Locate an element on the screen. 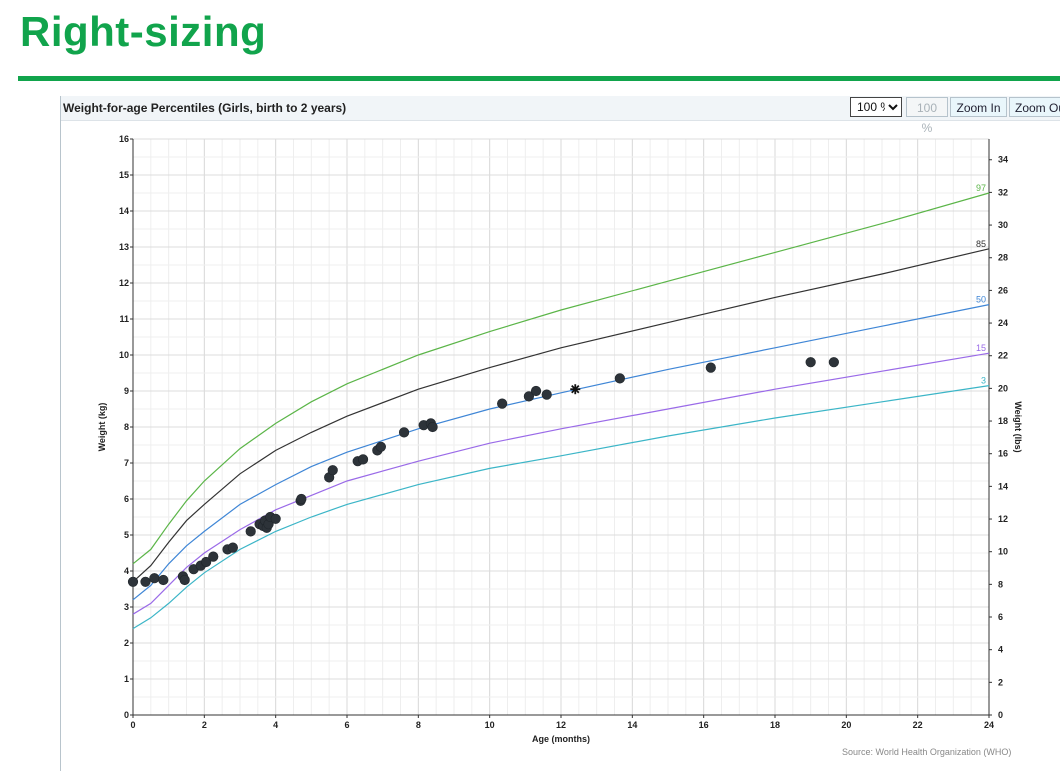 This screenshot has width=1060, height=771. x-tick-label: 8 is located at coordinates (418, 725).